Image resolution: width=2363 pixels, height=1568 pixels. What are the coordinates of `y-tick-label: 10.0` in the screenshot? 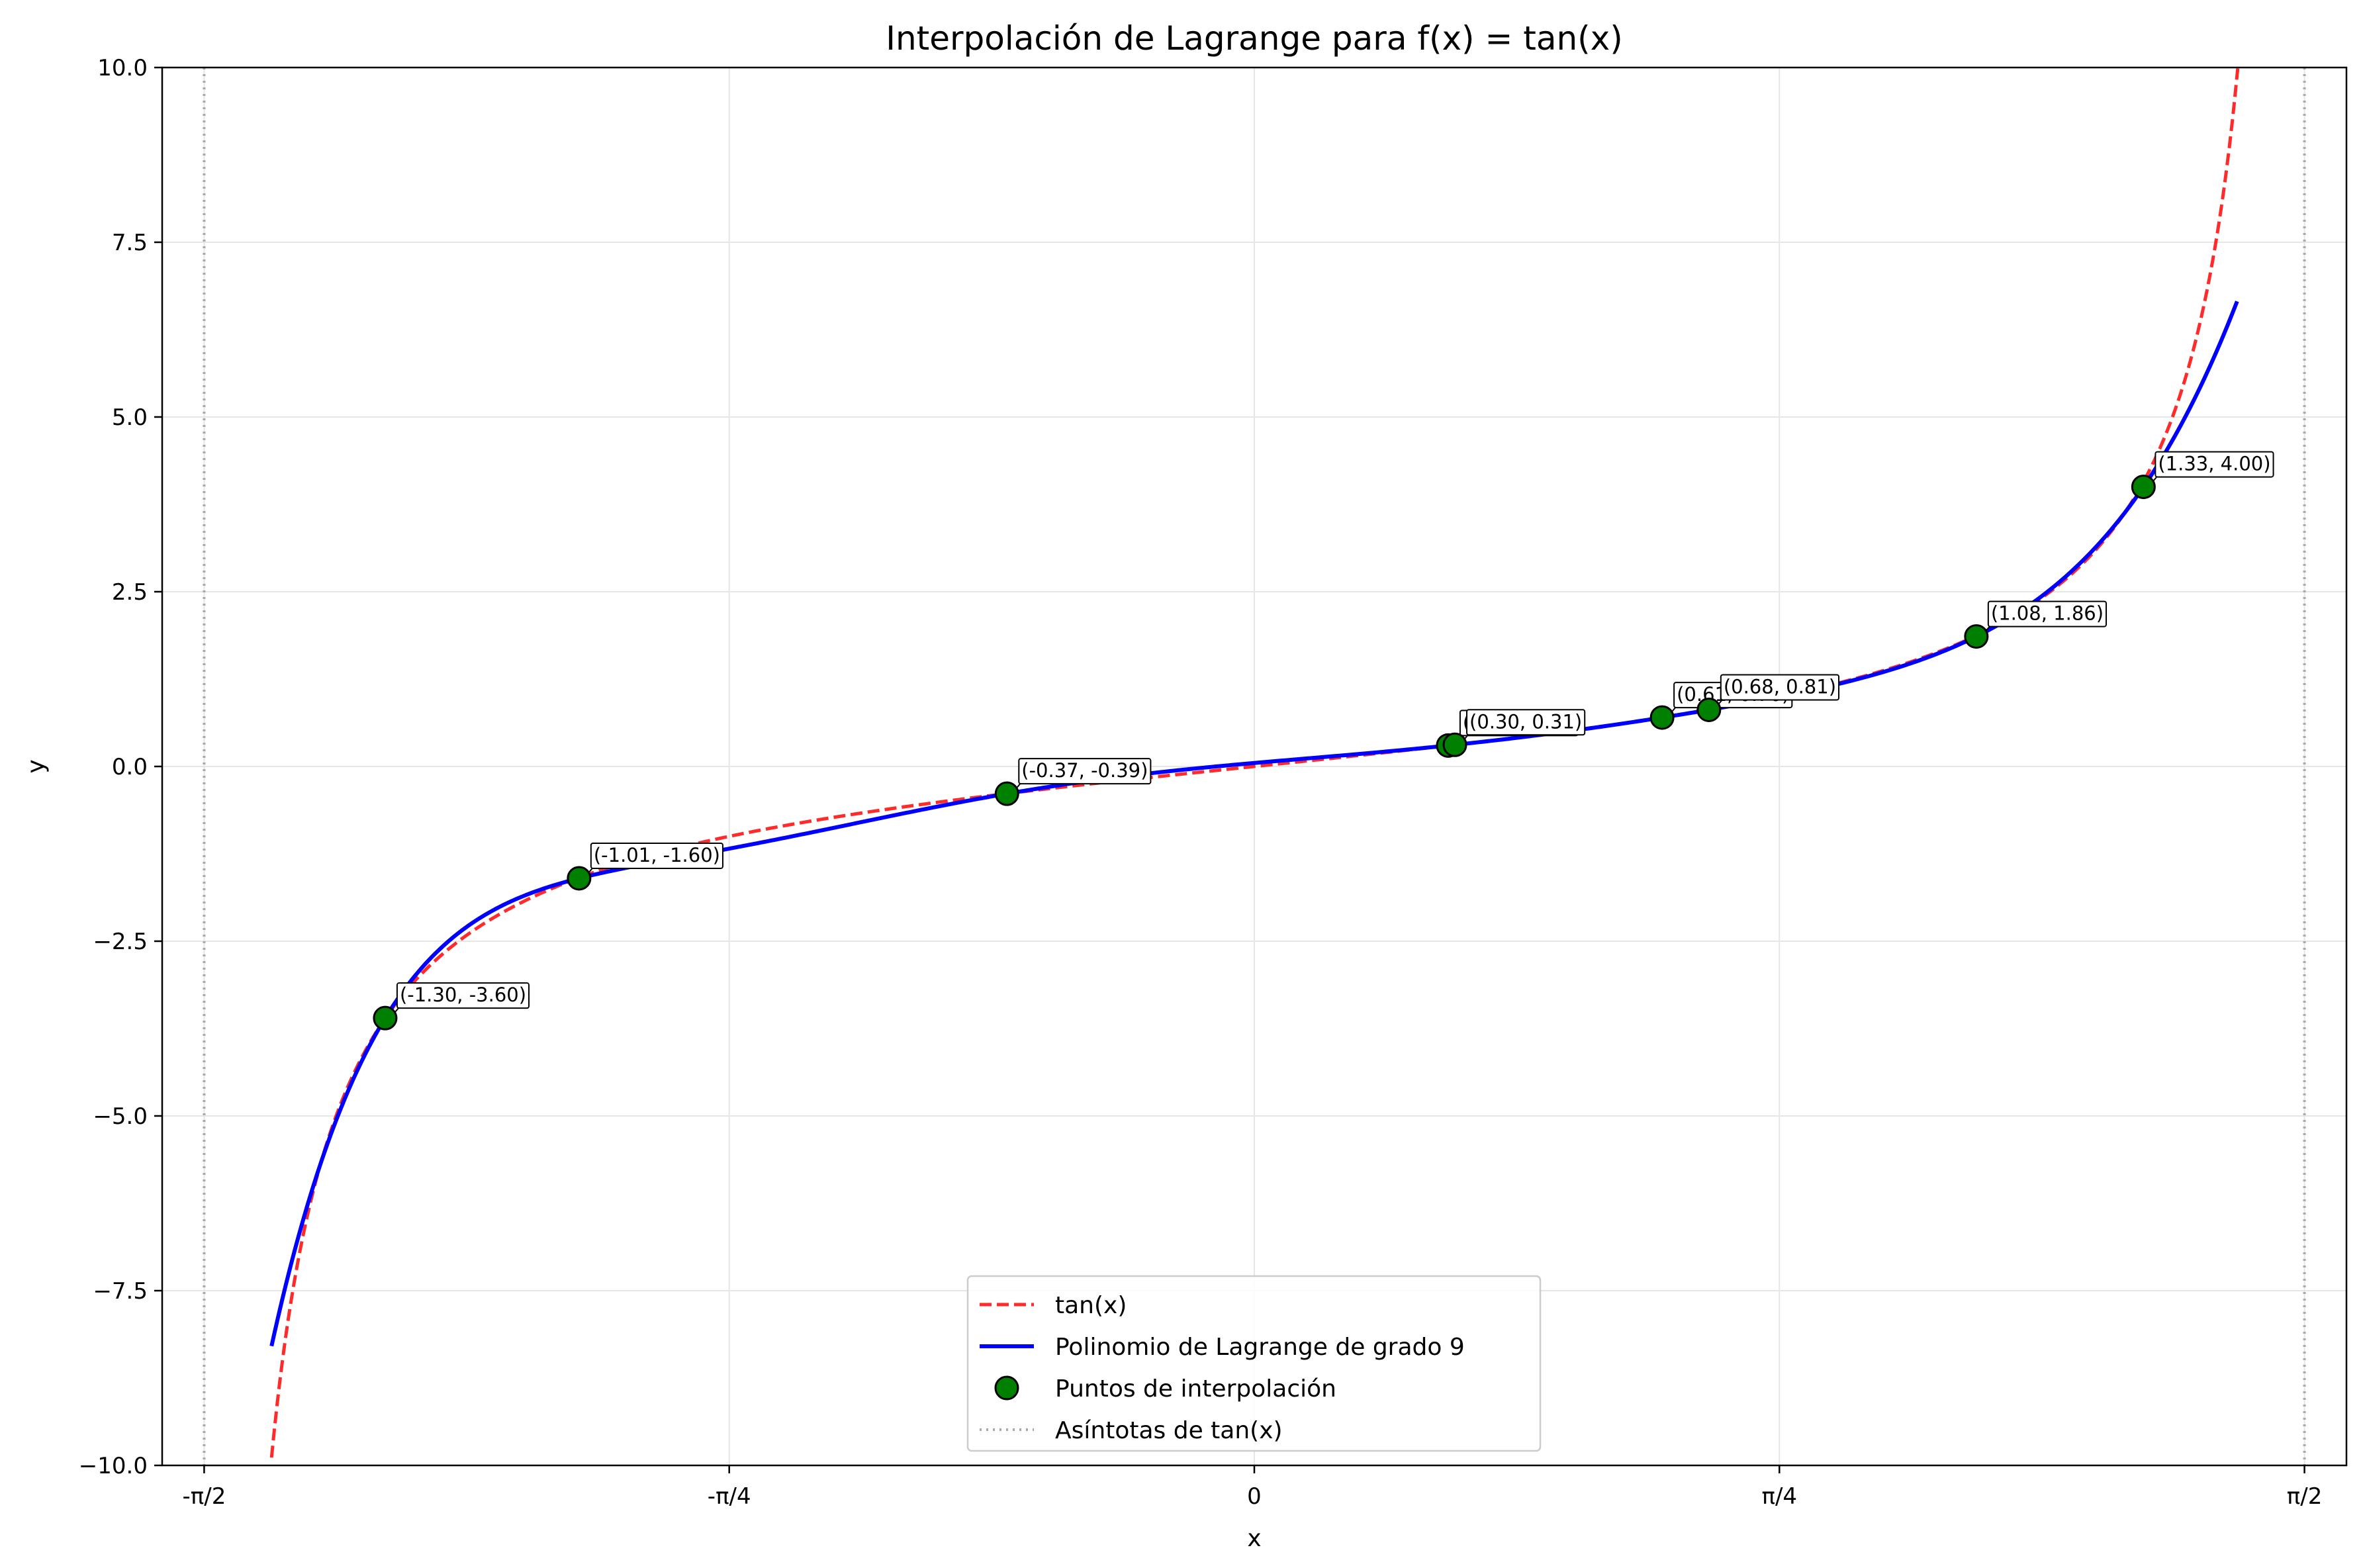 It's located at (122, 68).